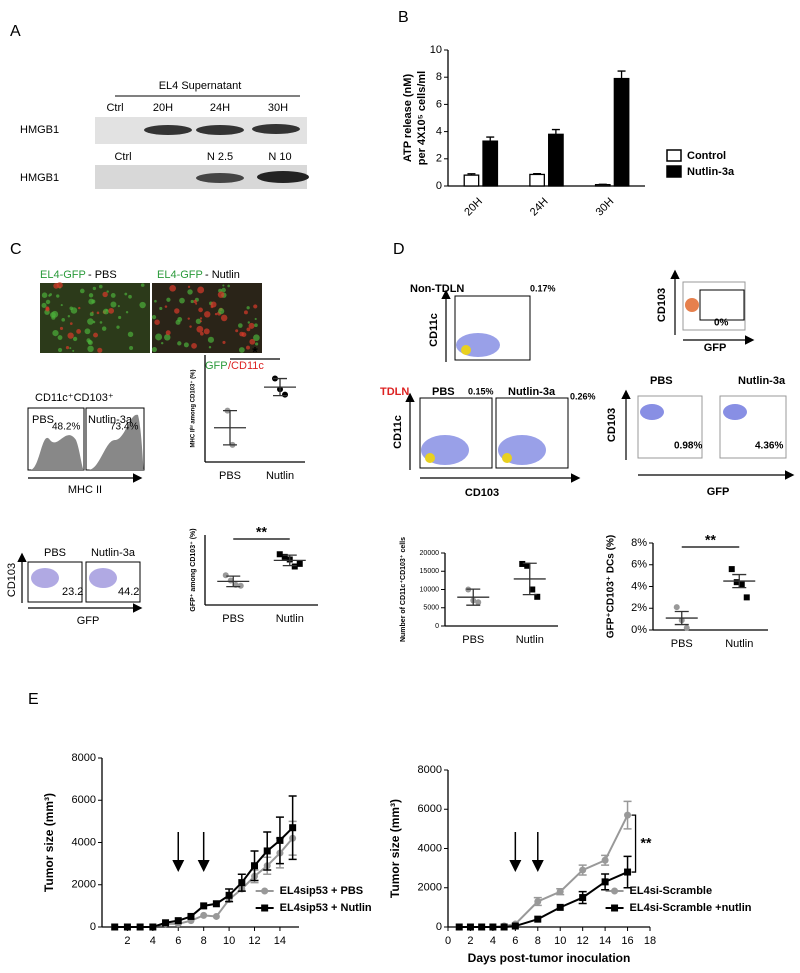 This screenshot has height=973, width=800. What do you see at coordinates (110, 420) in the screenshot?
I see `histogram-label: Nutlin-3a` at bounding box center [110, 420].